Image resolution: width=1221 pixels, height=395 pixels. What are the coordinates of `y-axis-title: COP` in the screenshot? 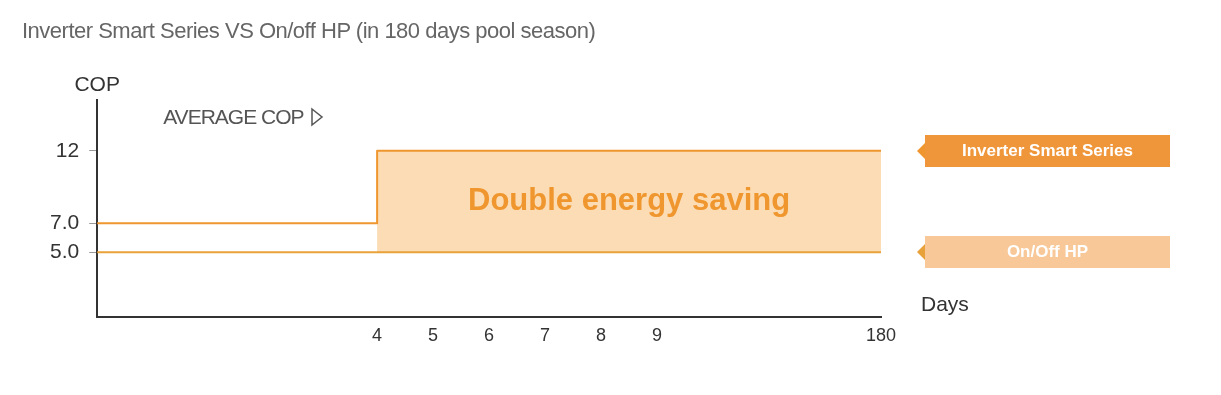 It's located at (97, 84).